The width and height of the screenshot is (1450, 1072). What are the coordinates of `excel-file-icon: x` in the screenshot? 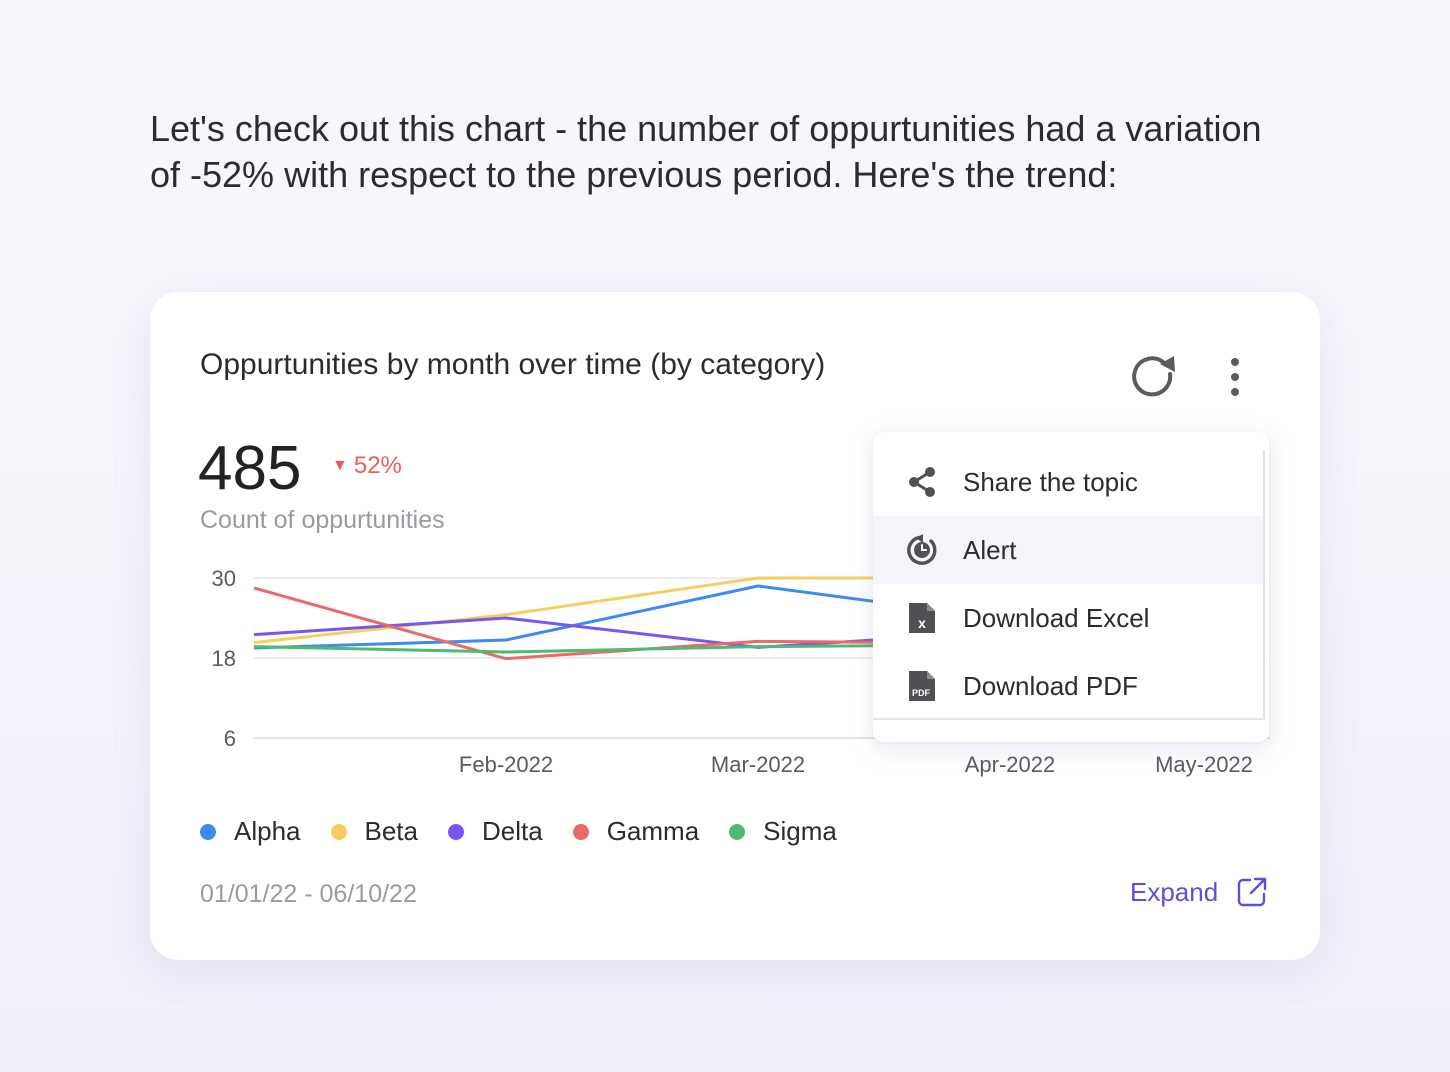 It's located at (922, 618).